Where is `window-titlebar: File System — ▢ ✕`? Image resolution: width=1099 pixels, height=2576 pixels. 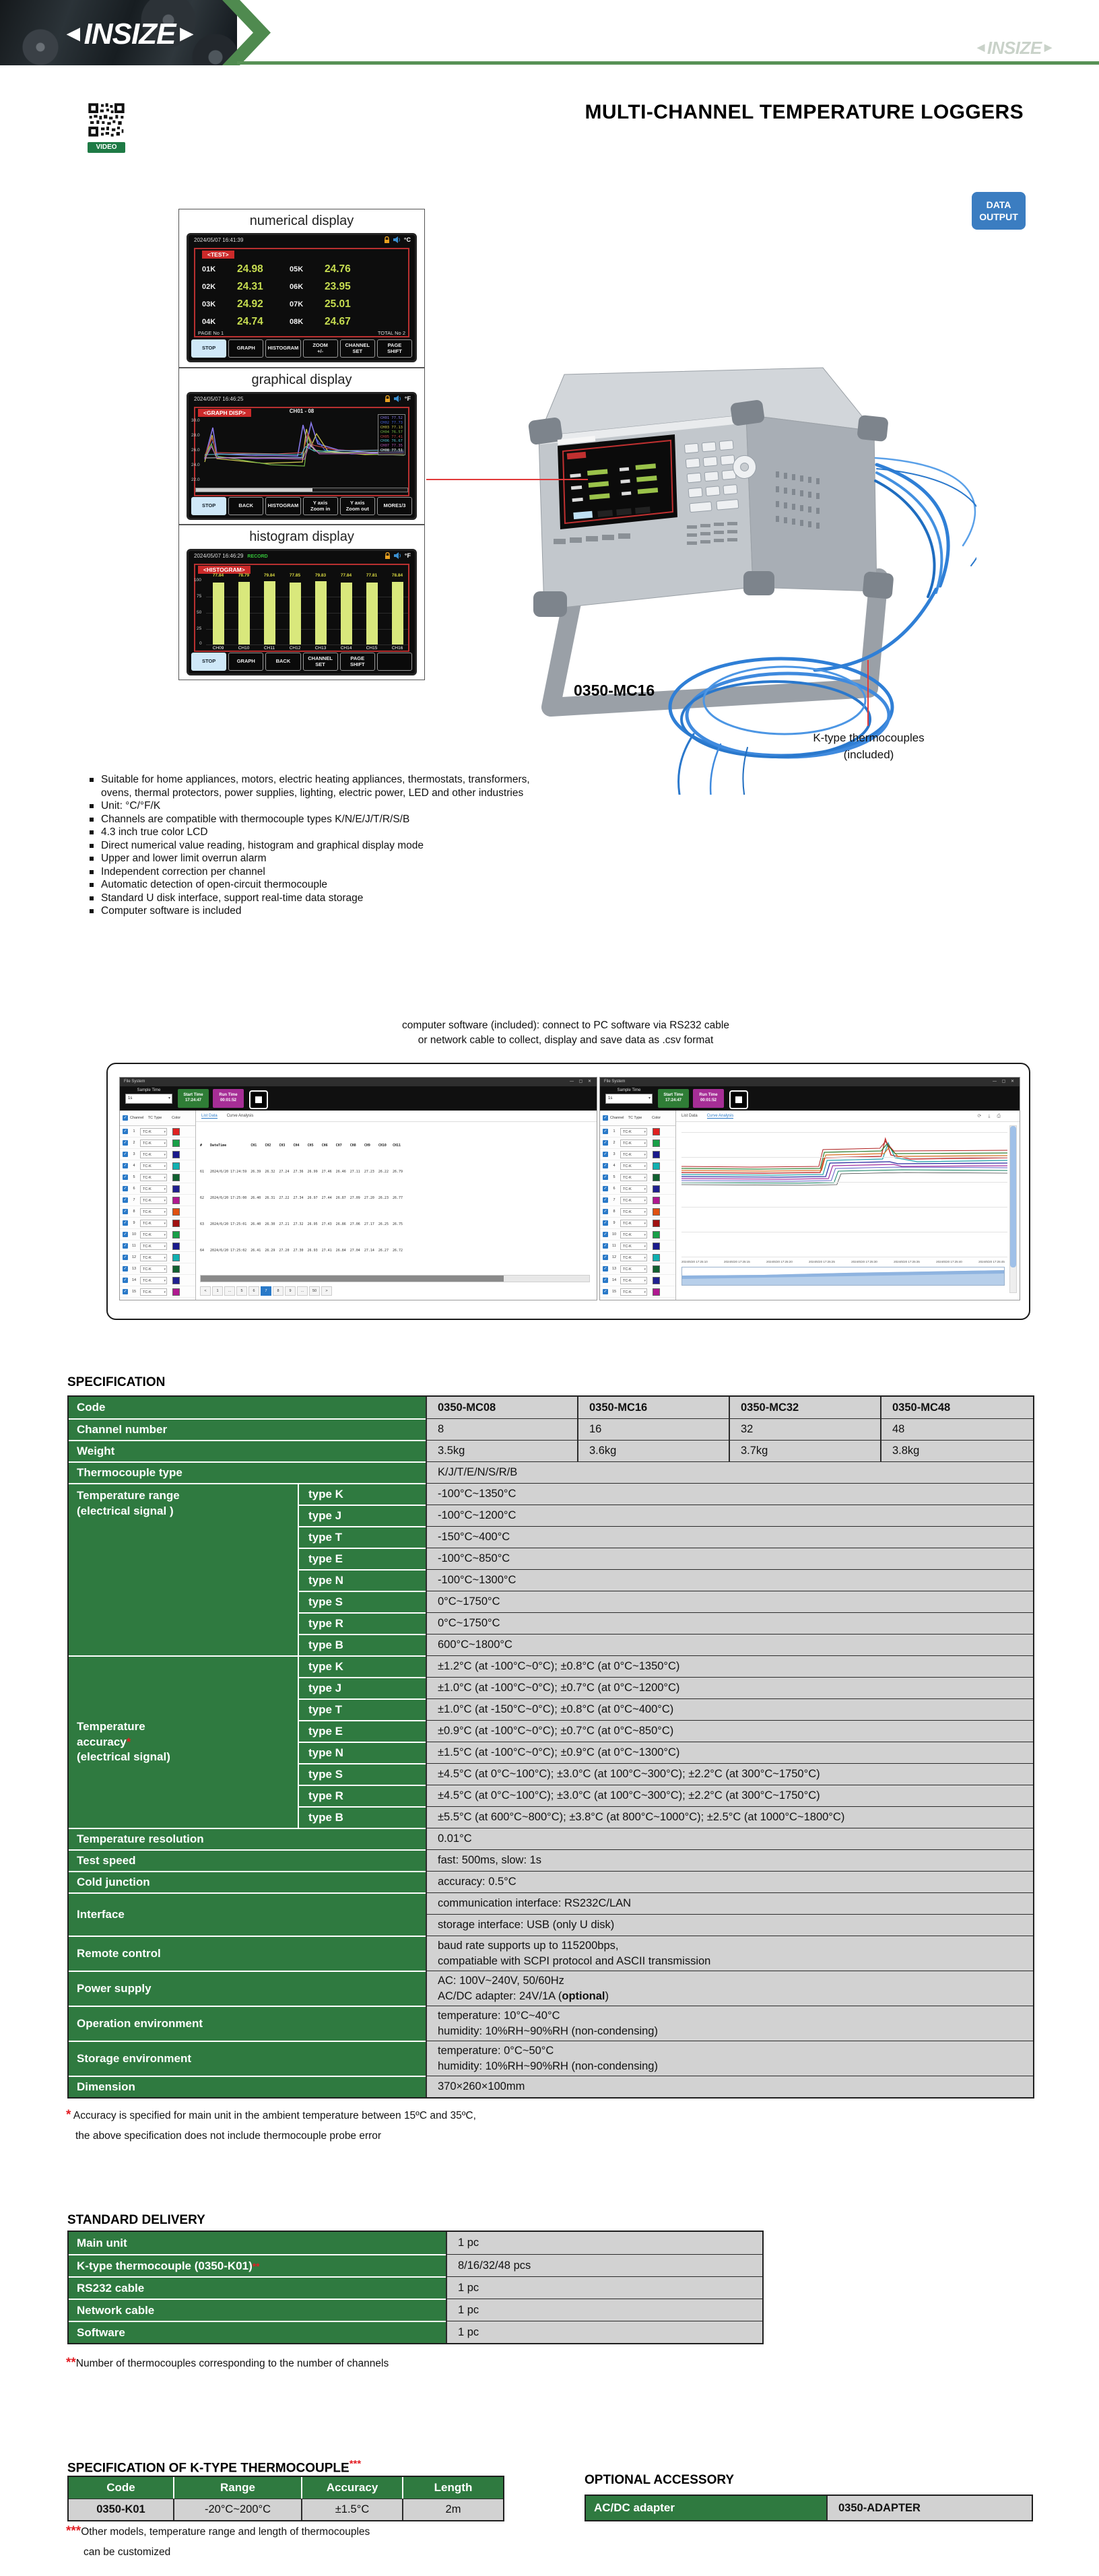
window-titlebar: File System — ▢ ✕ is located at coordinates (358, 1082).